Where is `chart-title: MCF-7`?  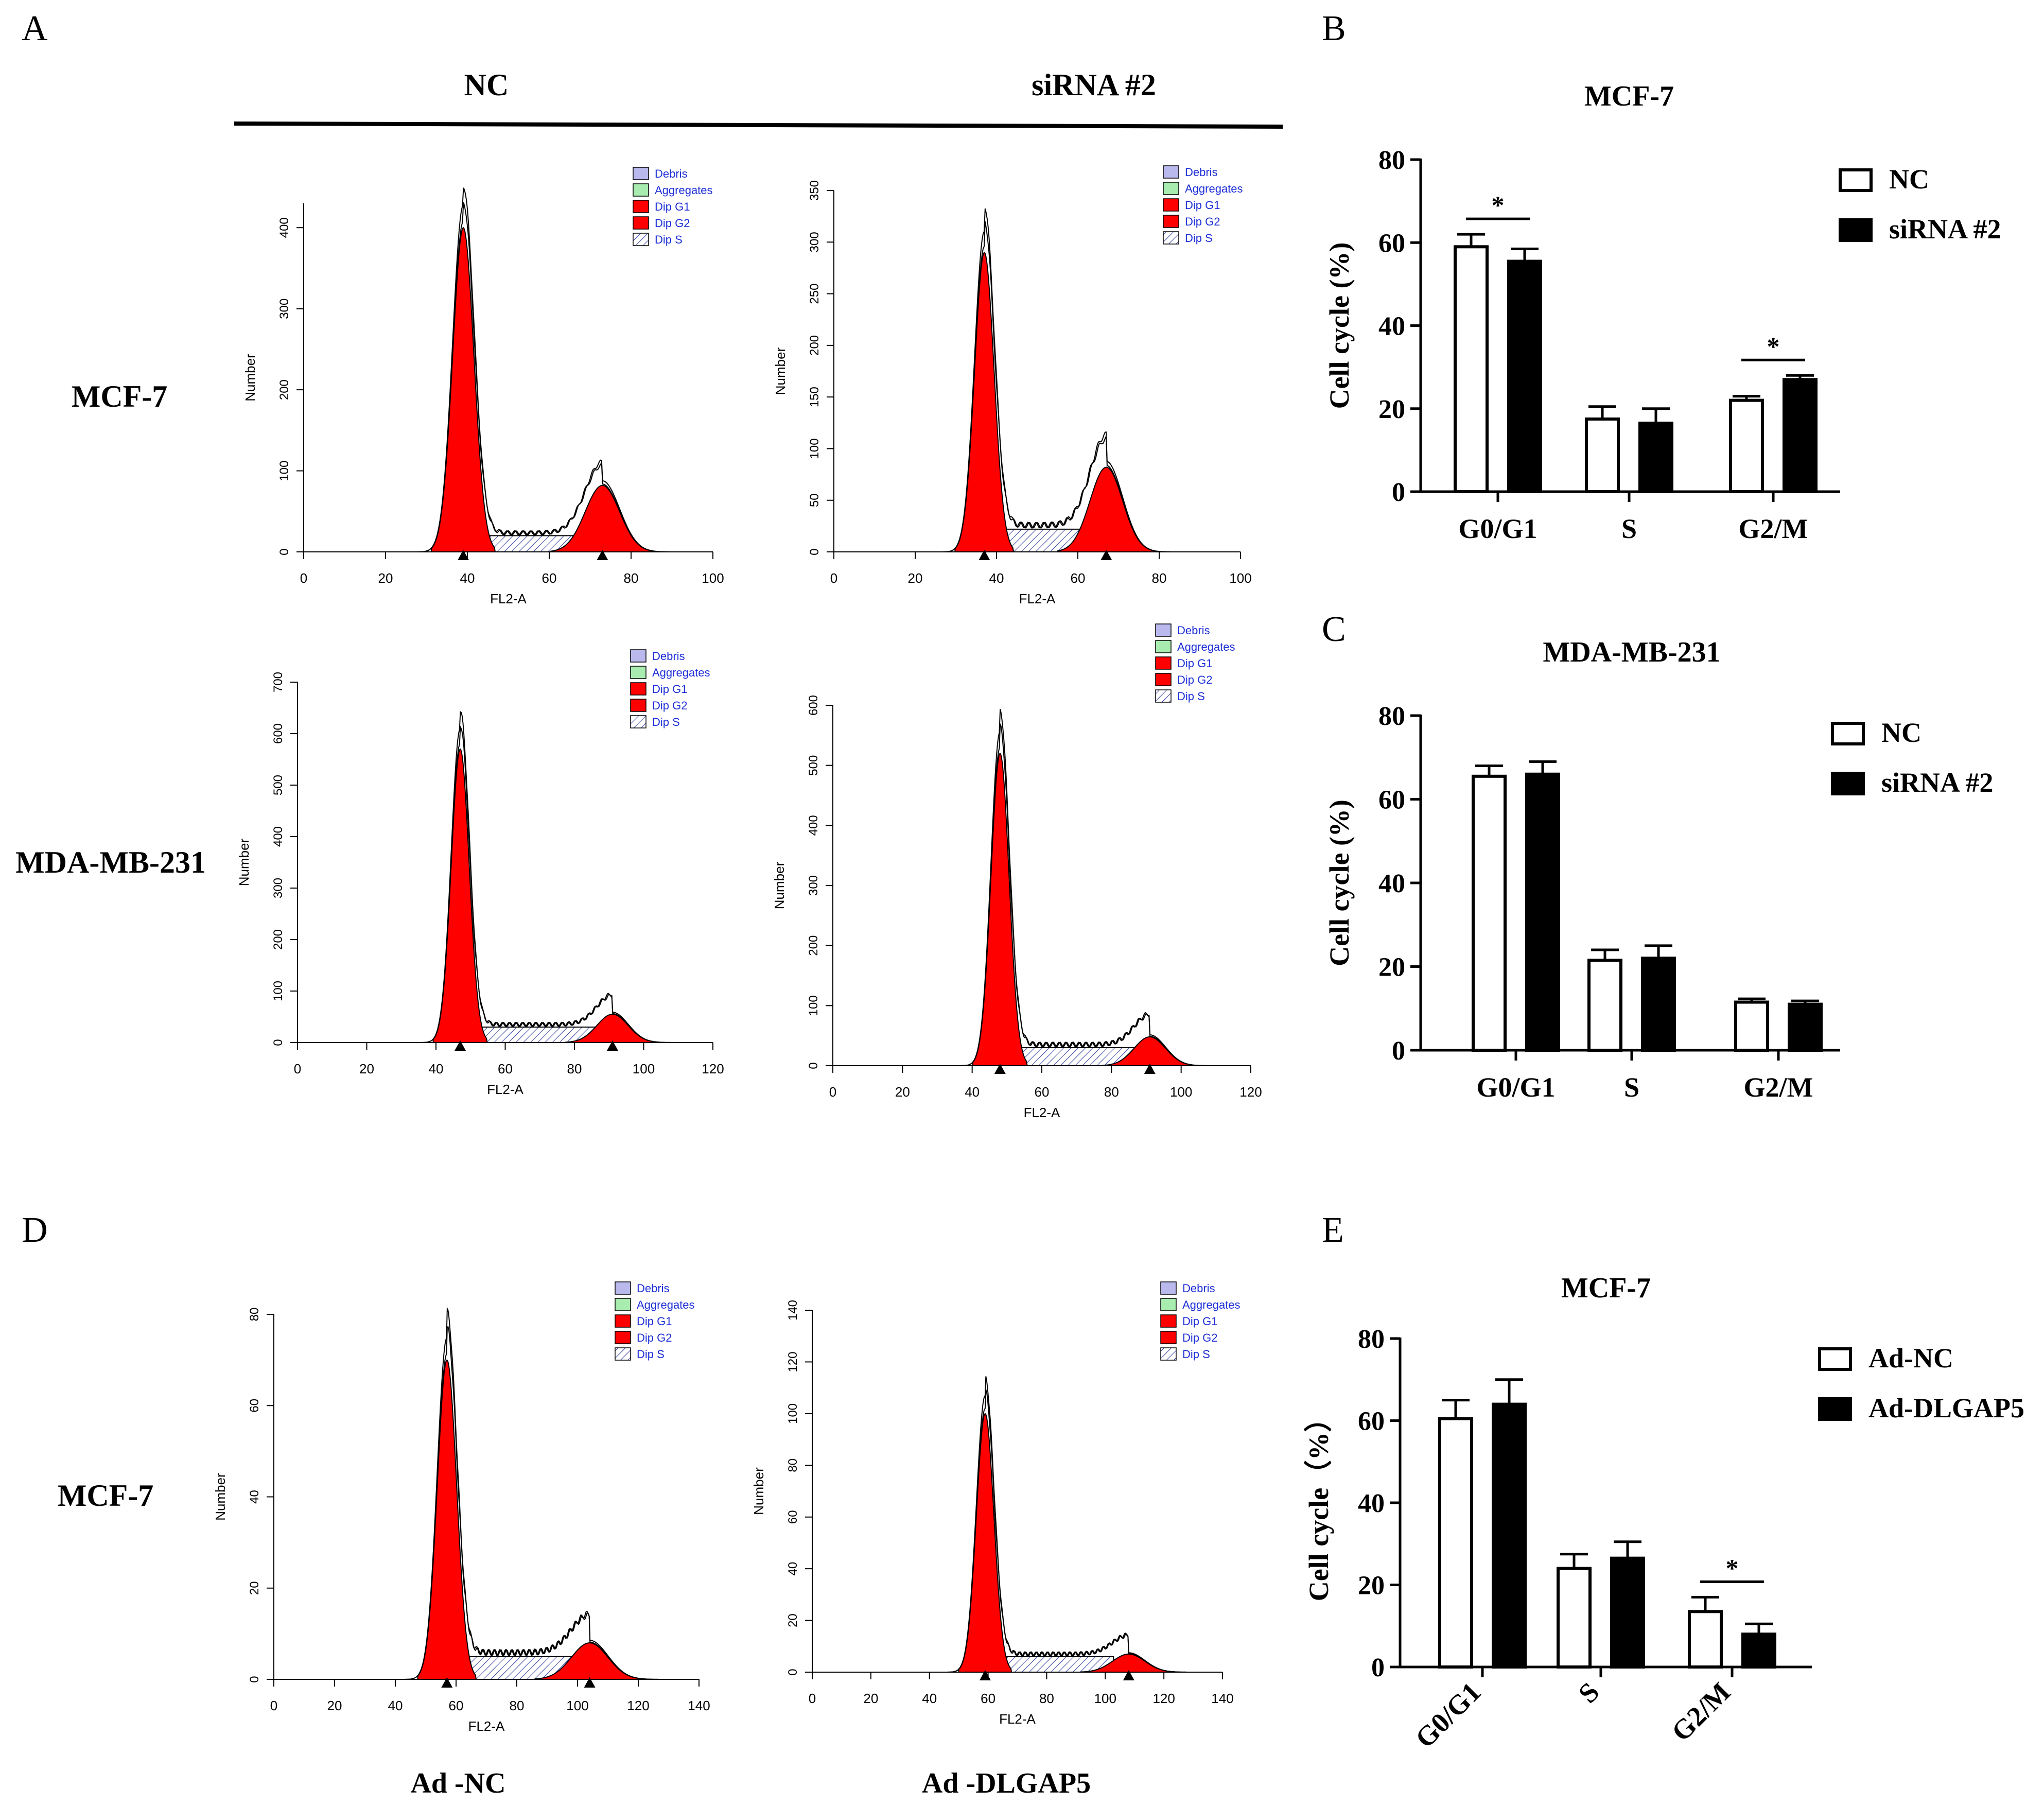
chart-title: MCF-7 is located at coordinates (1629, 96).